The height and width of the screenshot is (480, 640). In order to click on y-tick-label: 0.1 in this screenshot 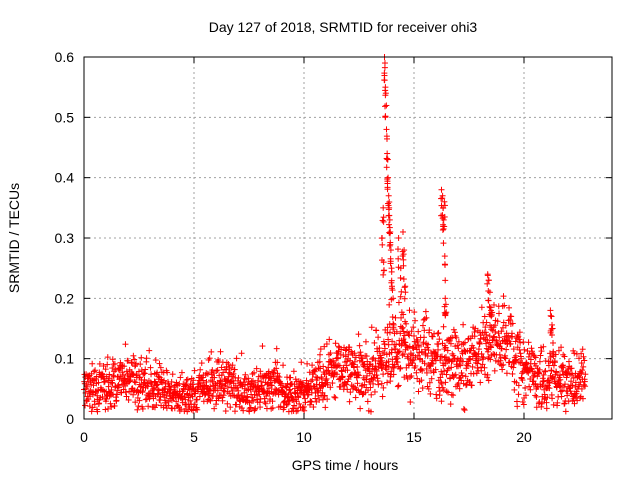, I will do `click(65, 359)`.